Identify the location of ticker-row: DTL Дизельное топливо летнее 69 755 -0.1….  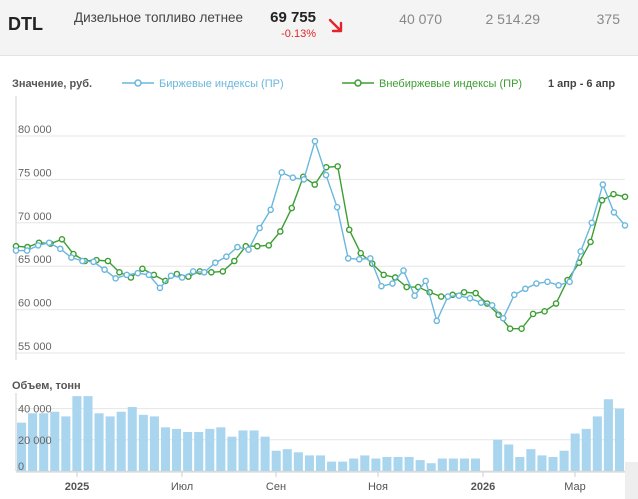
(319, 28).